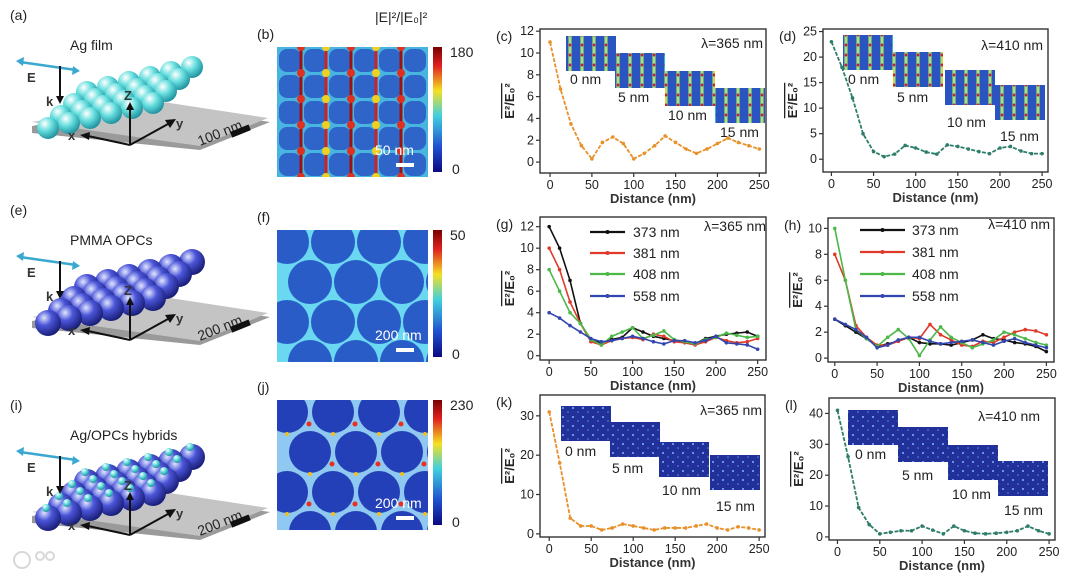 This screenshot has width=1075, height=582. What do you see at coordinates (352, 296) in the screenshot?
I see `field-map-image` at bounding box center [352, 296].